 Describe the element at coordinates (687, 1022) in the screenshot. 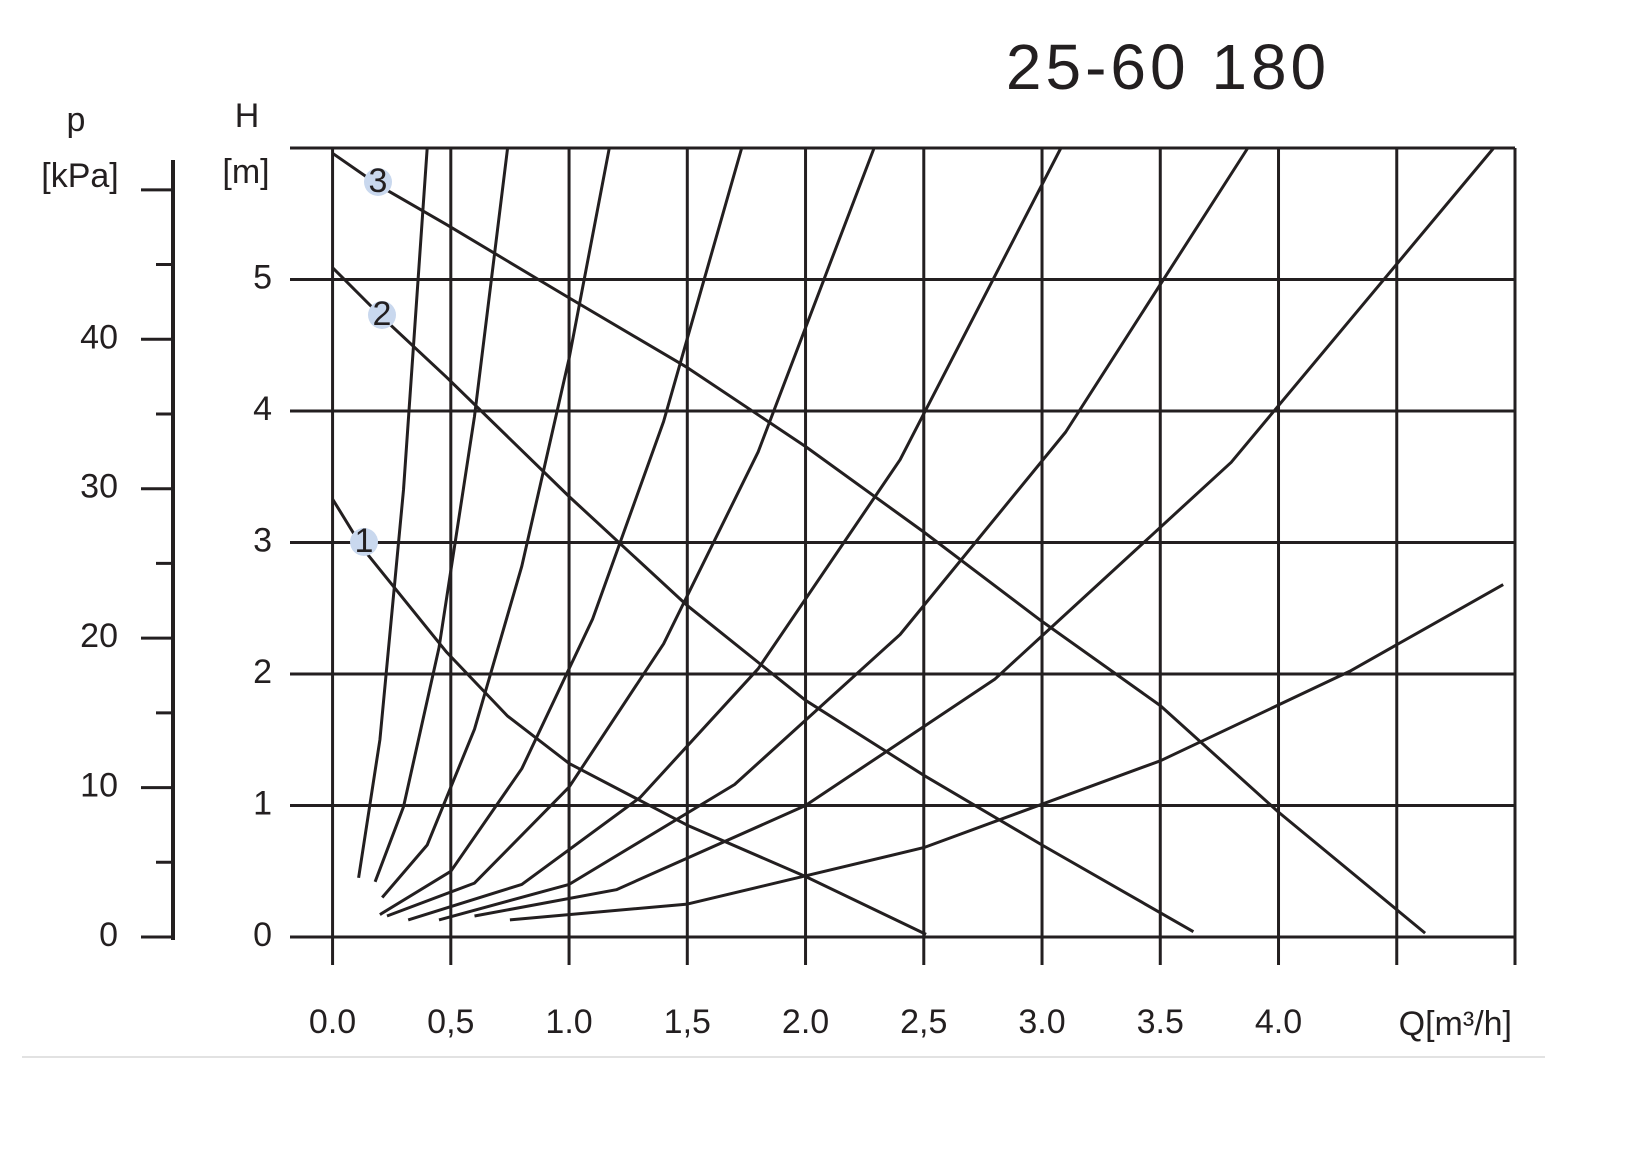

I see `x-tick-label: 1,5` at that location.